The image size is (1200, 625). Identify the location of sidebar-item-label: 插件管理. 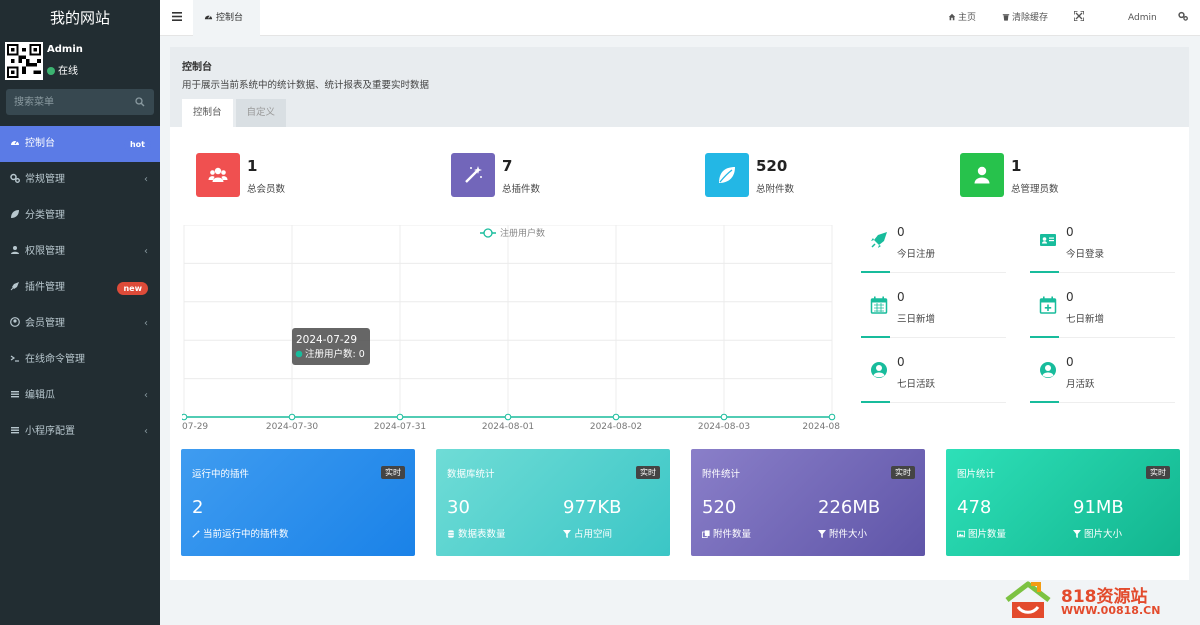
(45, 287).